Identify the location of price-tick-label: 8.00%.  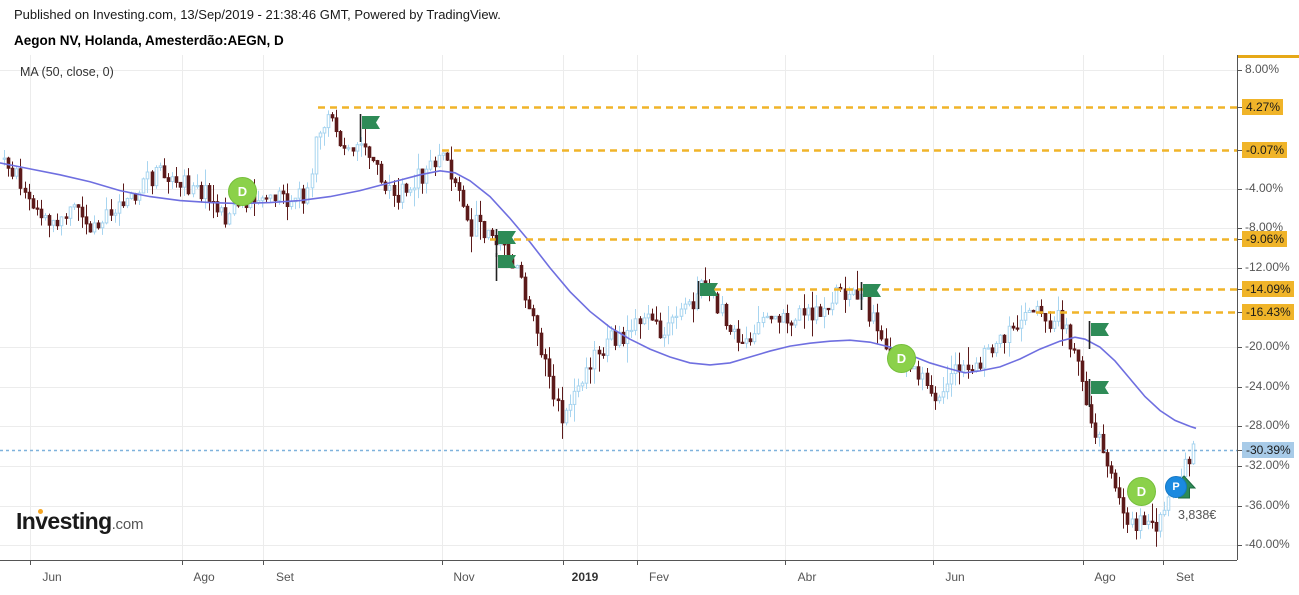
(1262, 69).